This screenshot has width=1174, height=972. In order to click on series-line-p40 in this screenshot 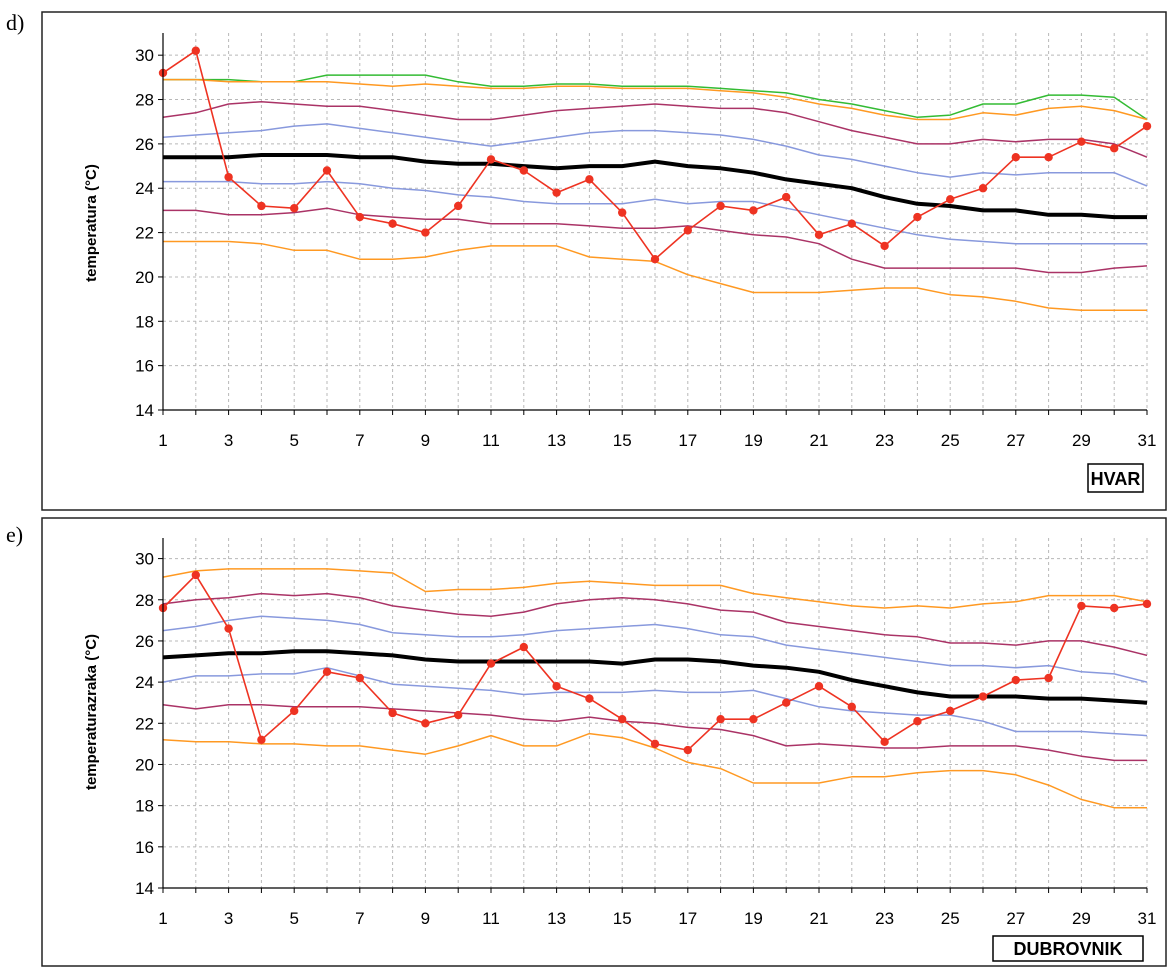, I will do `click(655, 212)`.